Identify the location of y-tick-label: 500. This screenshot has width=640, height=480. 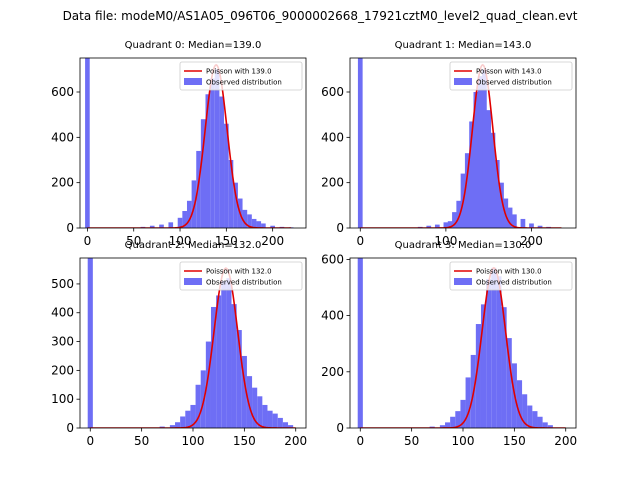
(62, 284).